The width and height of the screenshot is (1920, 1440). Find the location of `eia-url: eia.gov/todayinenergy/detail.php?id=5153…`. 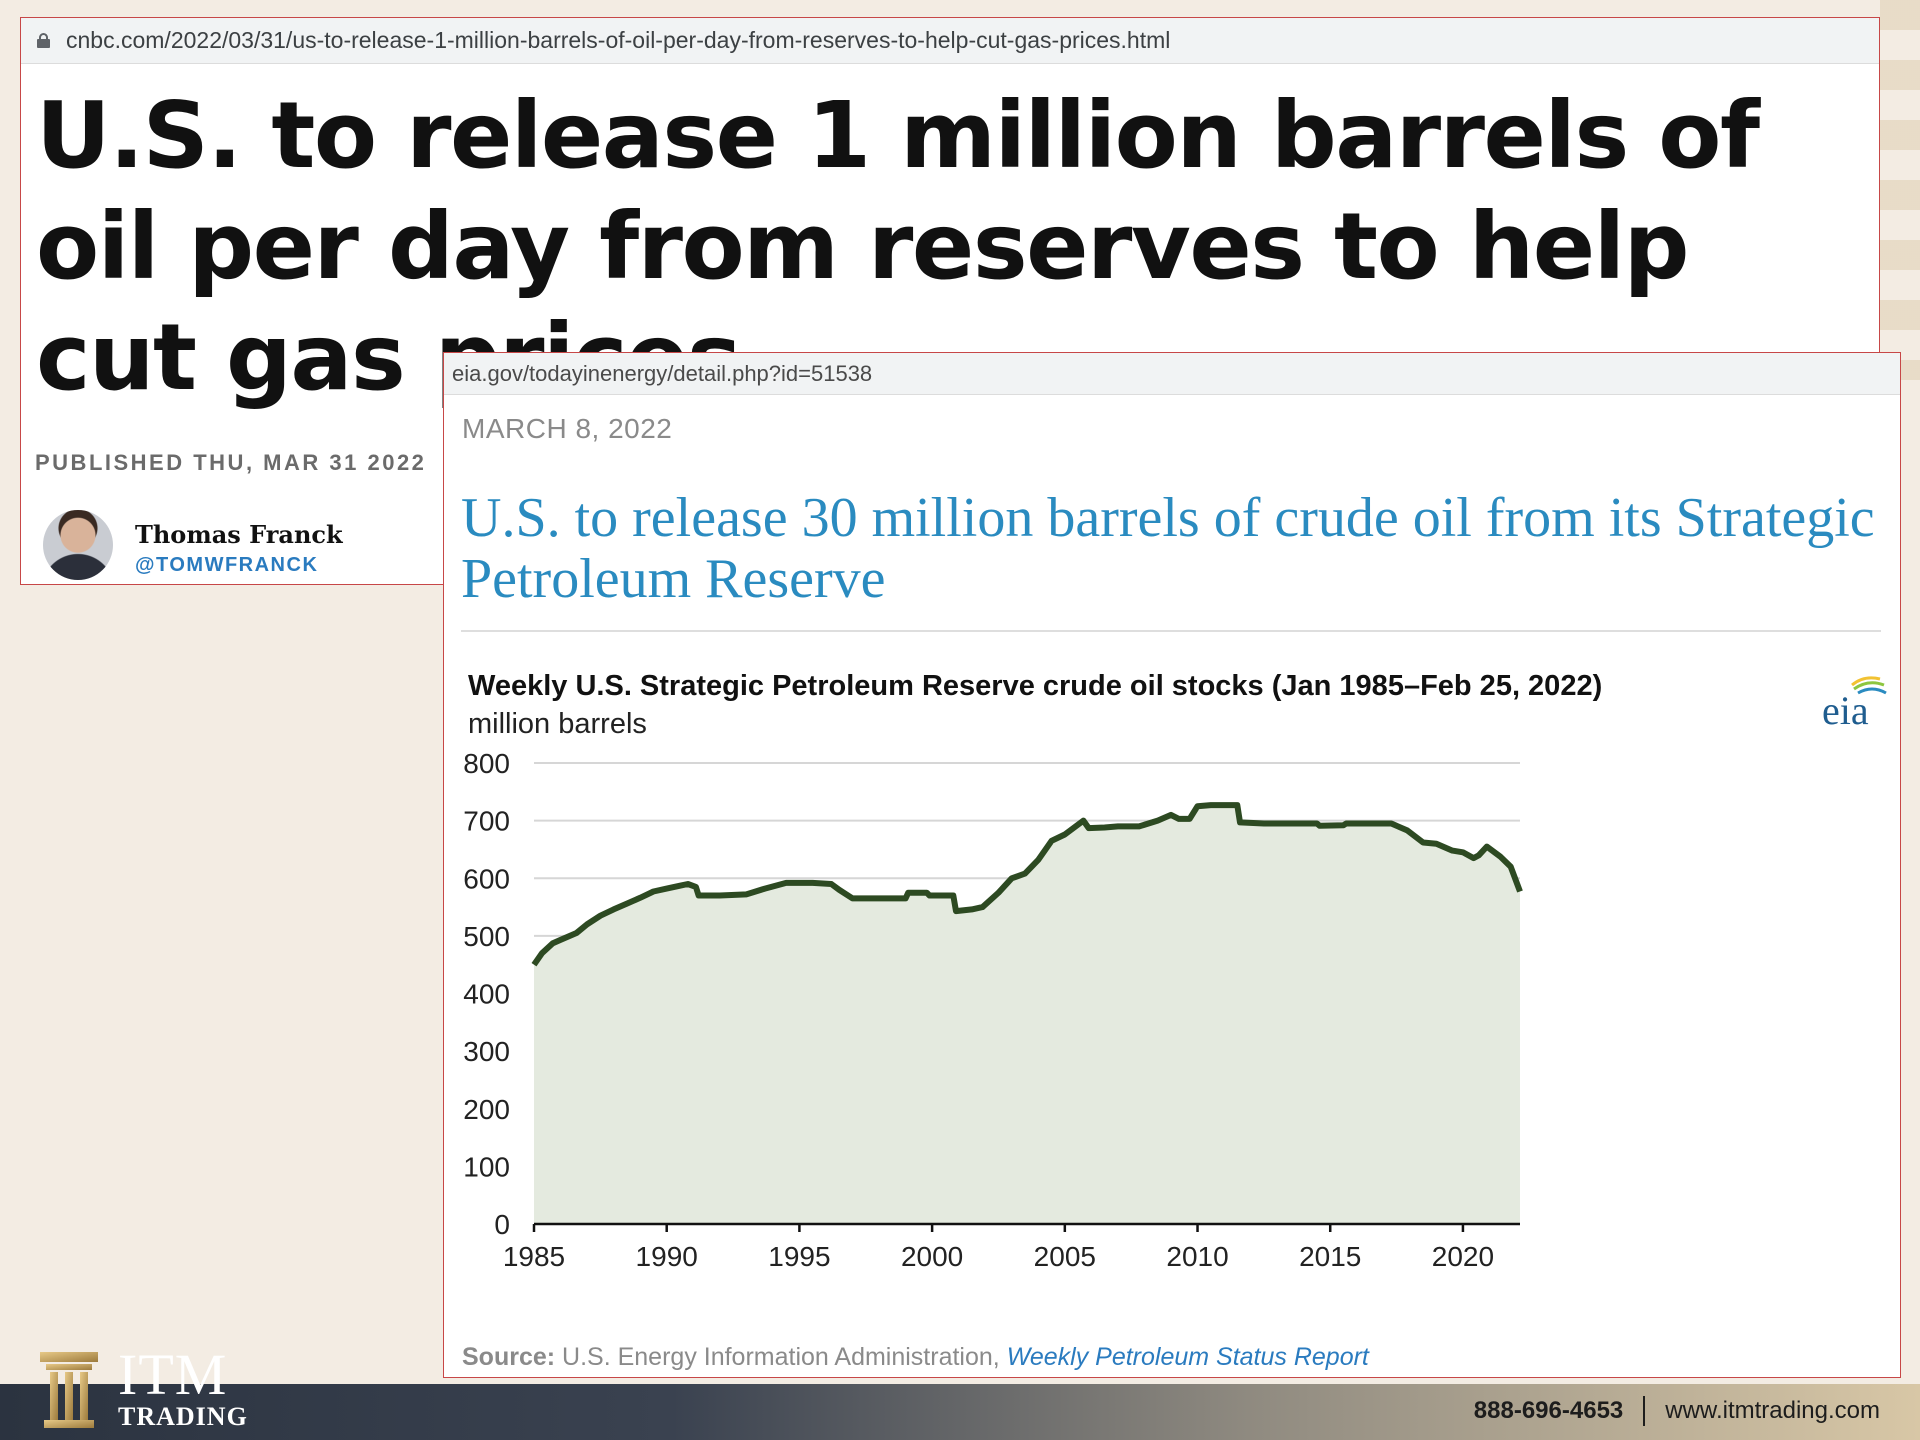

eia-url: eia.gov/todayinenergy/detail.php?id=5153… is located at coordinates (662, 373).